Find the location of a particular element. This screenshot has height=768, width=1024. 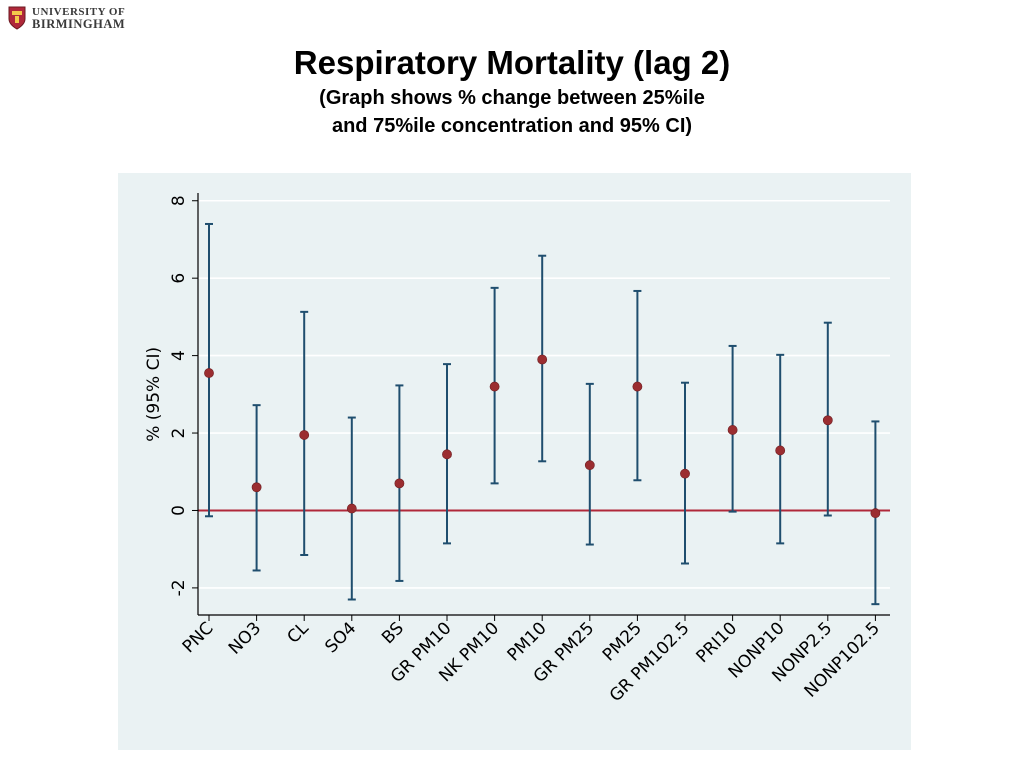

slide-title: Respiratory Mortality (lag 2) is located at coordinates (512, 62).